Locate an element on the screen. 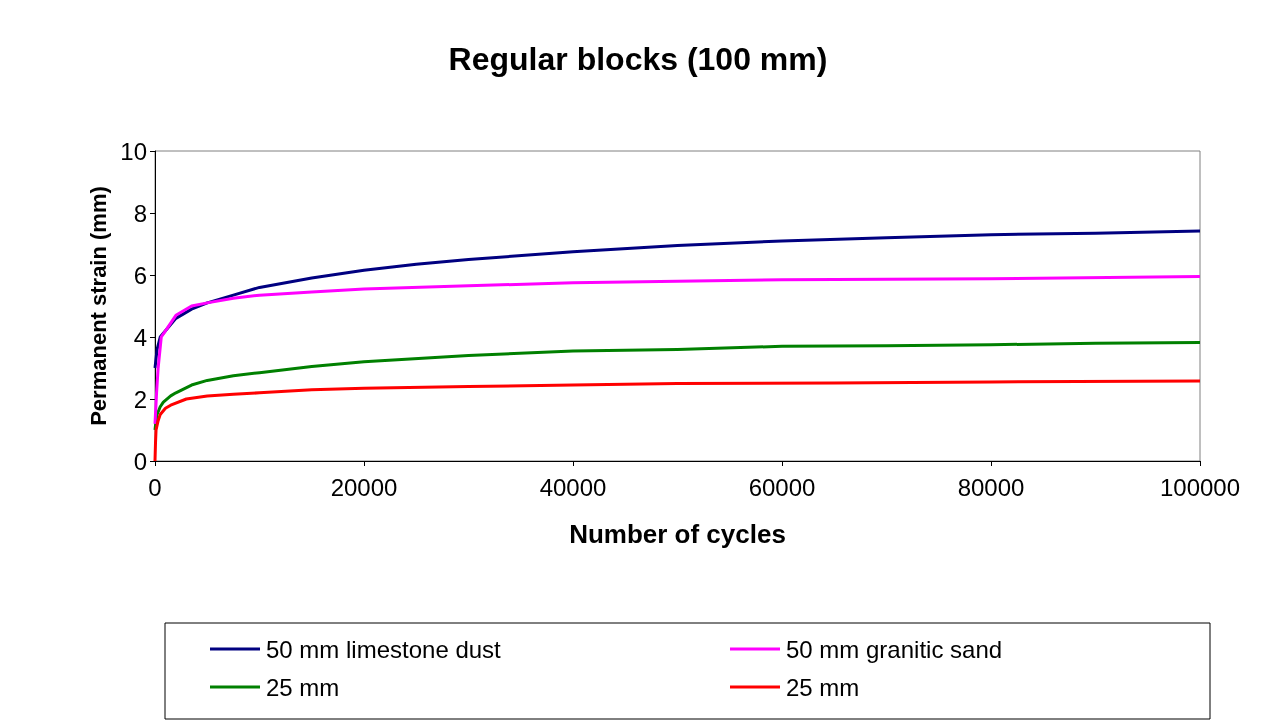 This screenshot has width=1276, height=721. x-axis-title: Number of cycles is located at coordinates (677, 534).